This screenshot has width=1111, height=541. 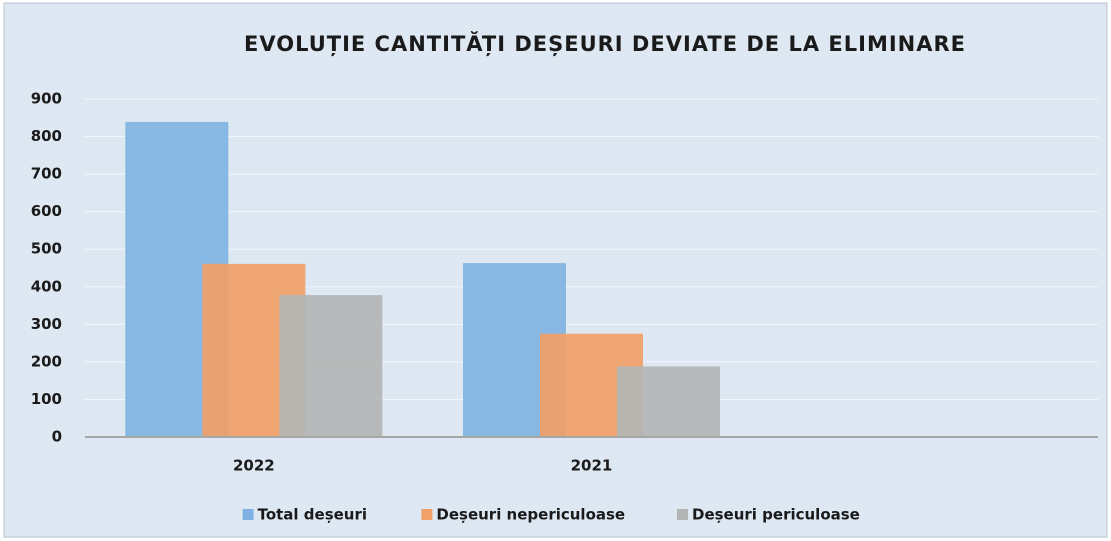 I want to click on legend-label: Total deșeuri, so click(x=312, y=515).